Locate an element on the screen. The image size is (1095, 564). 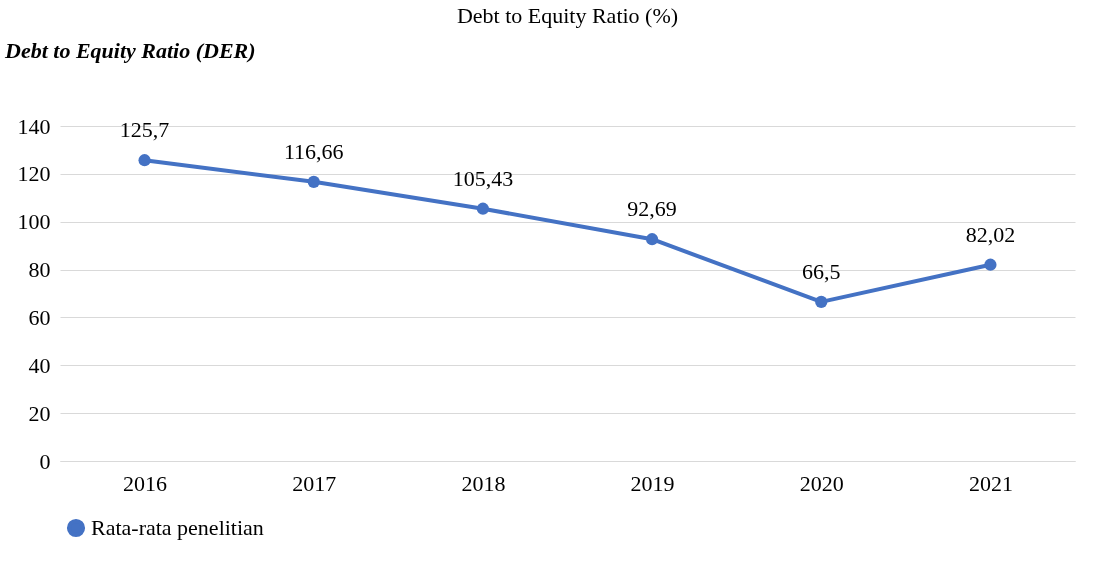
x-tick-label: 2017 is located at coordinates (314, 483).